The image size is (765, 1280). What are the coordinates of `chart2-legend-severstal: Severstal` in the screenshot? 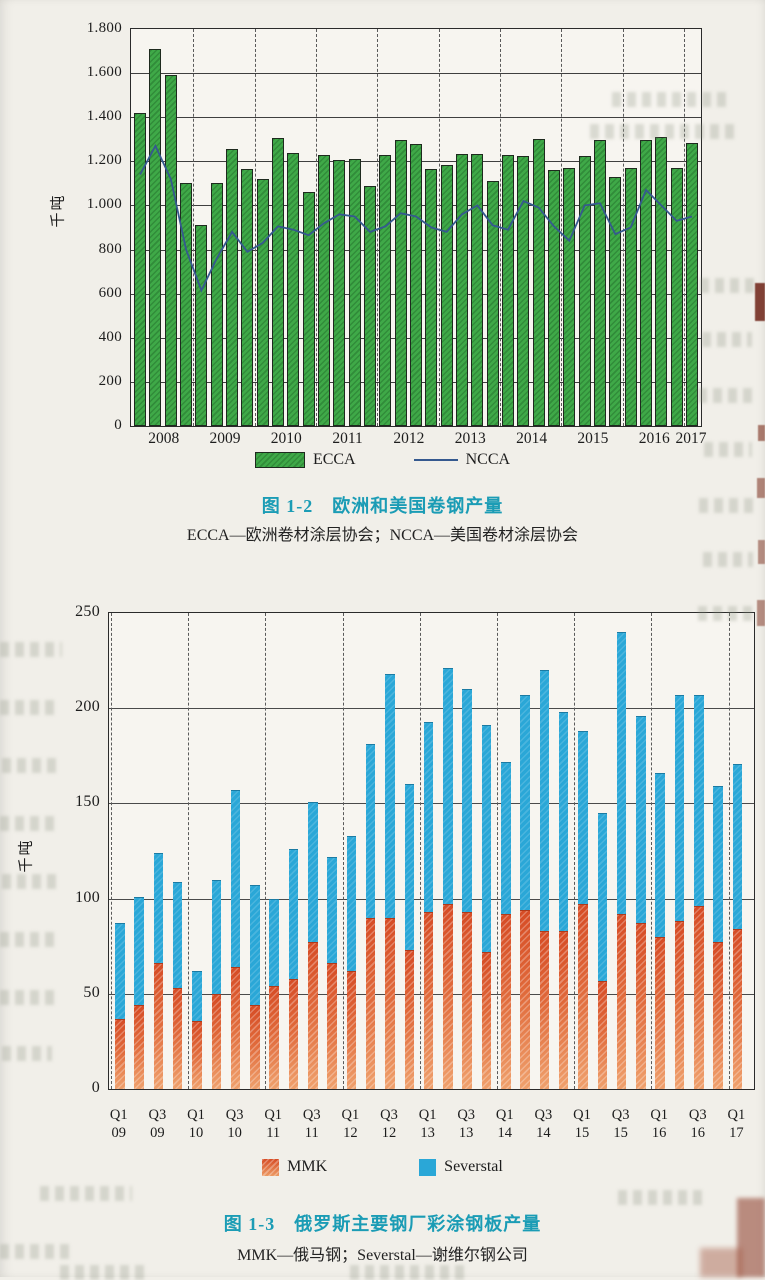 It's located at (461, 1167).